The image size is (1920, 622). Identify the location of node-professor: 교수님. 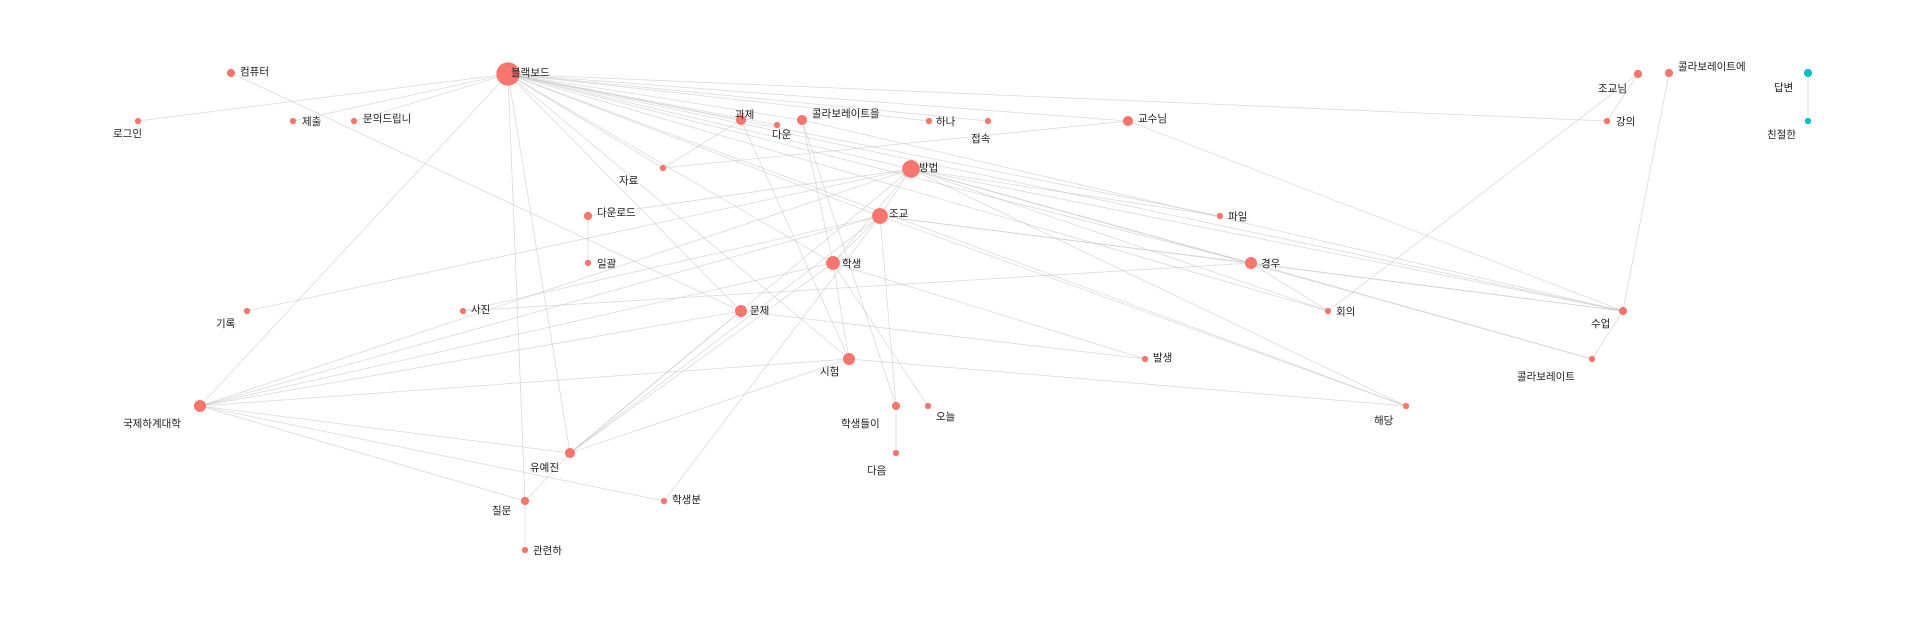
(1144, 120).